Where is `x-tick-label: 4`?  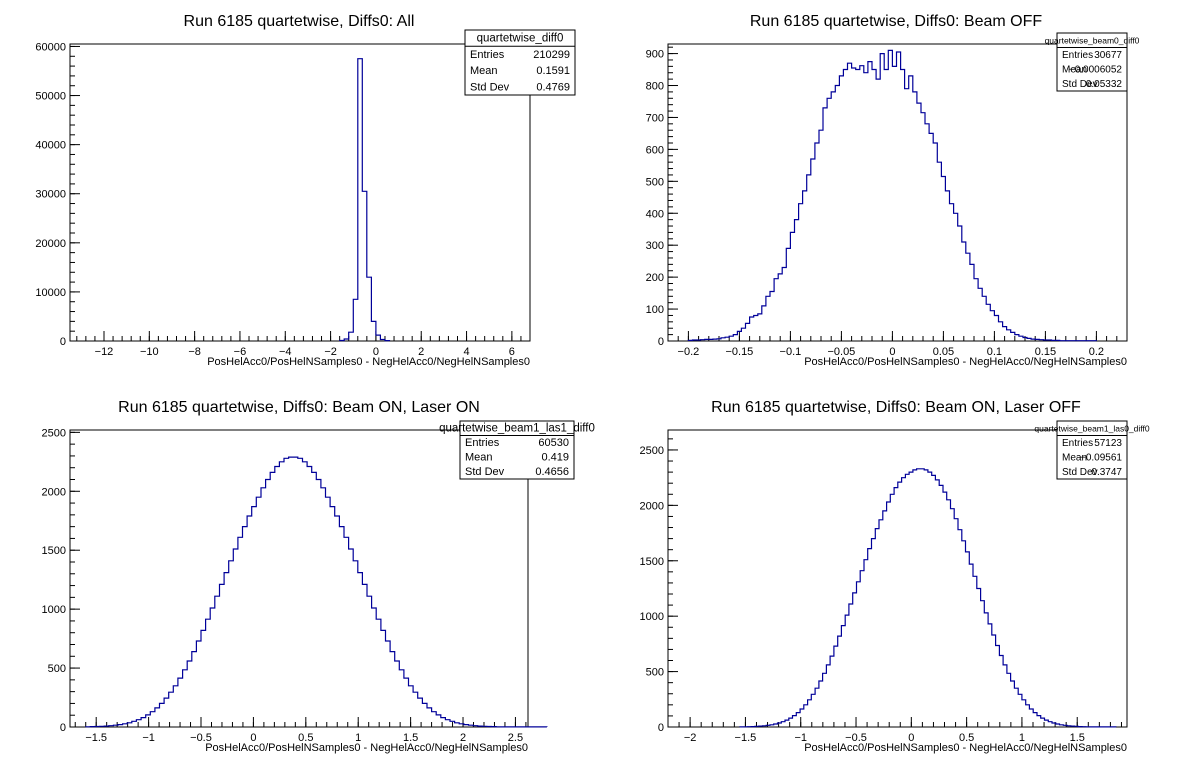
x-tick-label: 4 is located at coordinates (466, 352).